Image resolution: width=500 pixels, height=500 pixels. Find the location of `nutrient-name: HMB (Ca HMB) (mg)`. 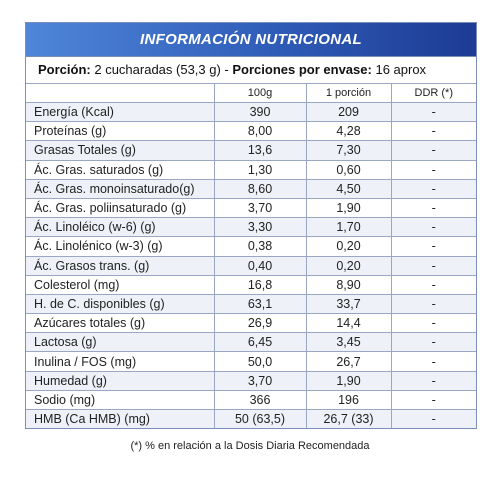

nutrient-name: HMB (Ca HMB) (mg) is located at coordinates (120, 419).